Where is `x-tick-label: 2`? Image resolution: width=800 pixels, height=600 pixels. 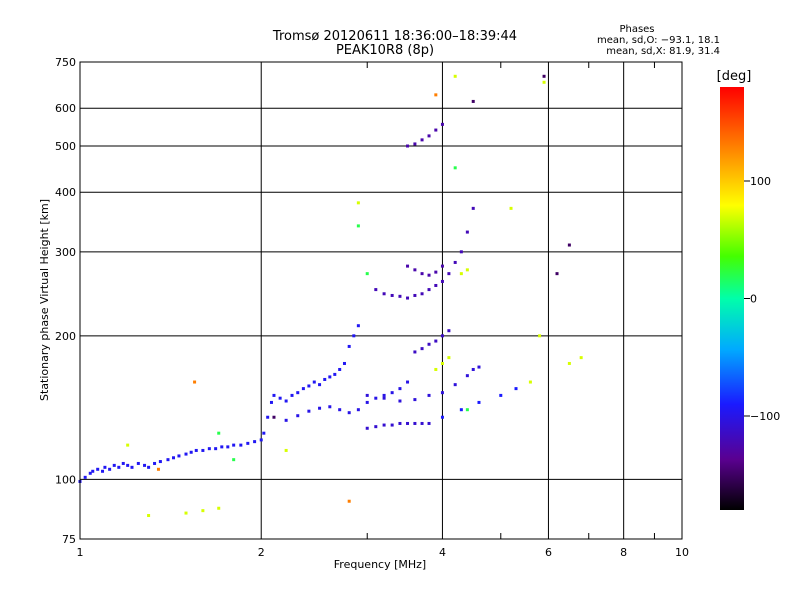 x-tick-label: 2 is located at coordinates (261, 552).